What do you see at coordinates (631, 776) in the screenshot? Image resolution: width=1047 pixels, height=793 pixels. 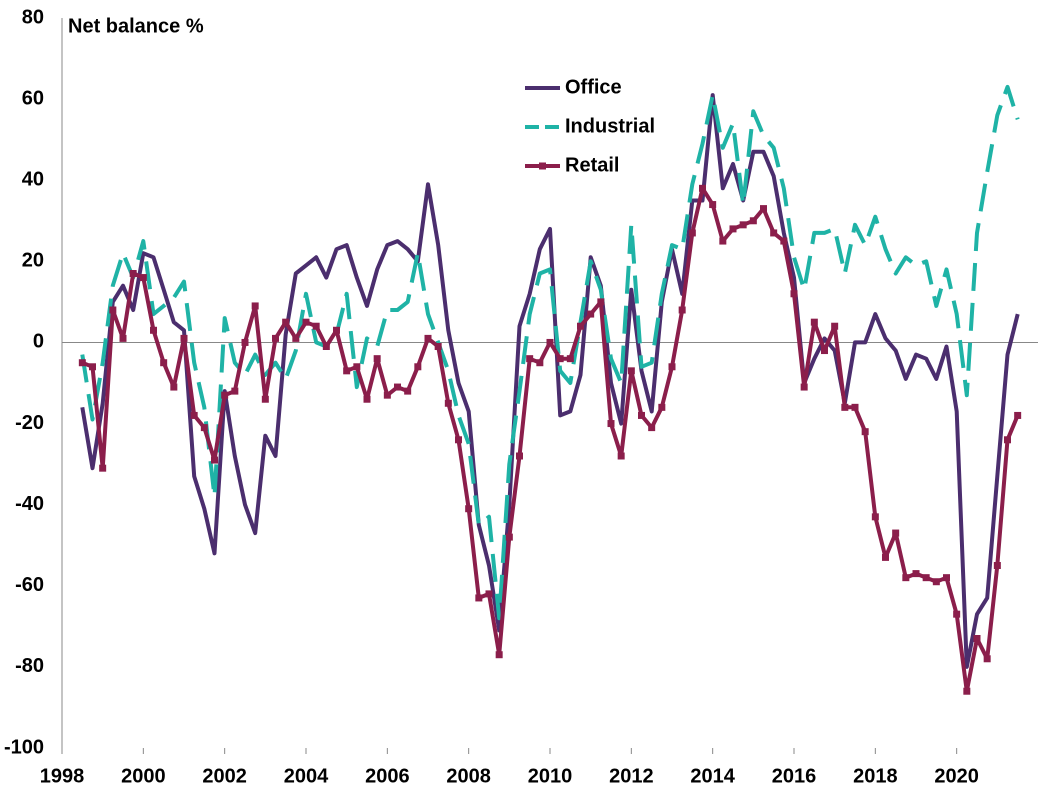 I see `x-tick-label: 2012` at bounding box center [631, 776].